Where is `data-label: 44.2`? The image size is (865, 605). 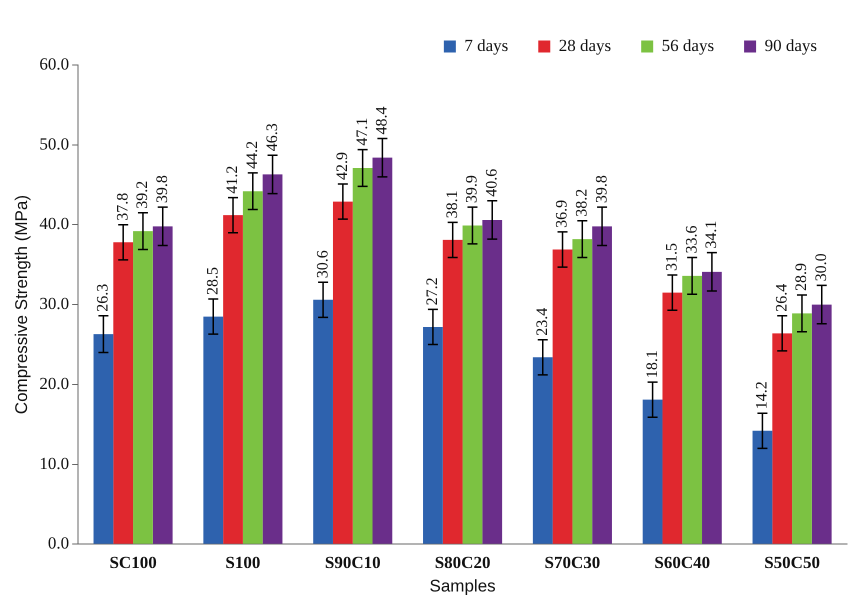 data-label: 44.2 is located at coordinates (252, 154).